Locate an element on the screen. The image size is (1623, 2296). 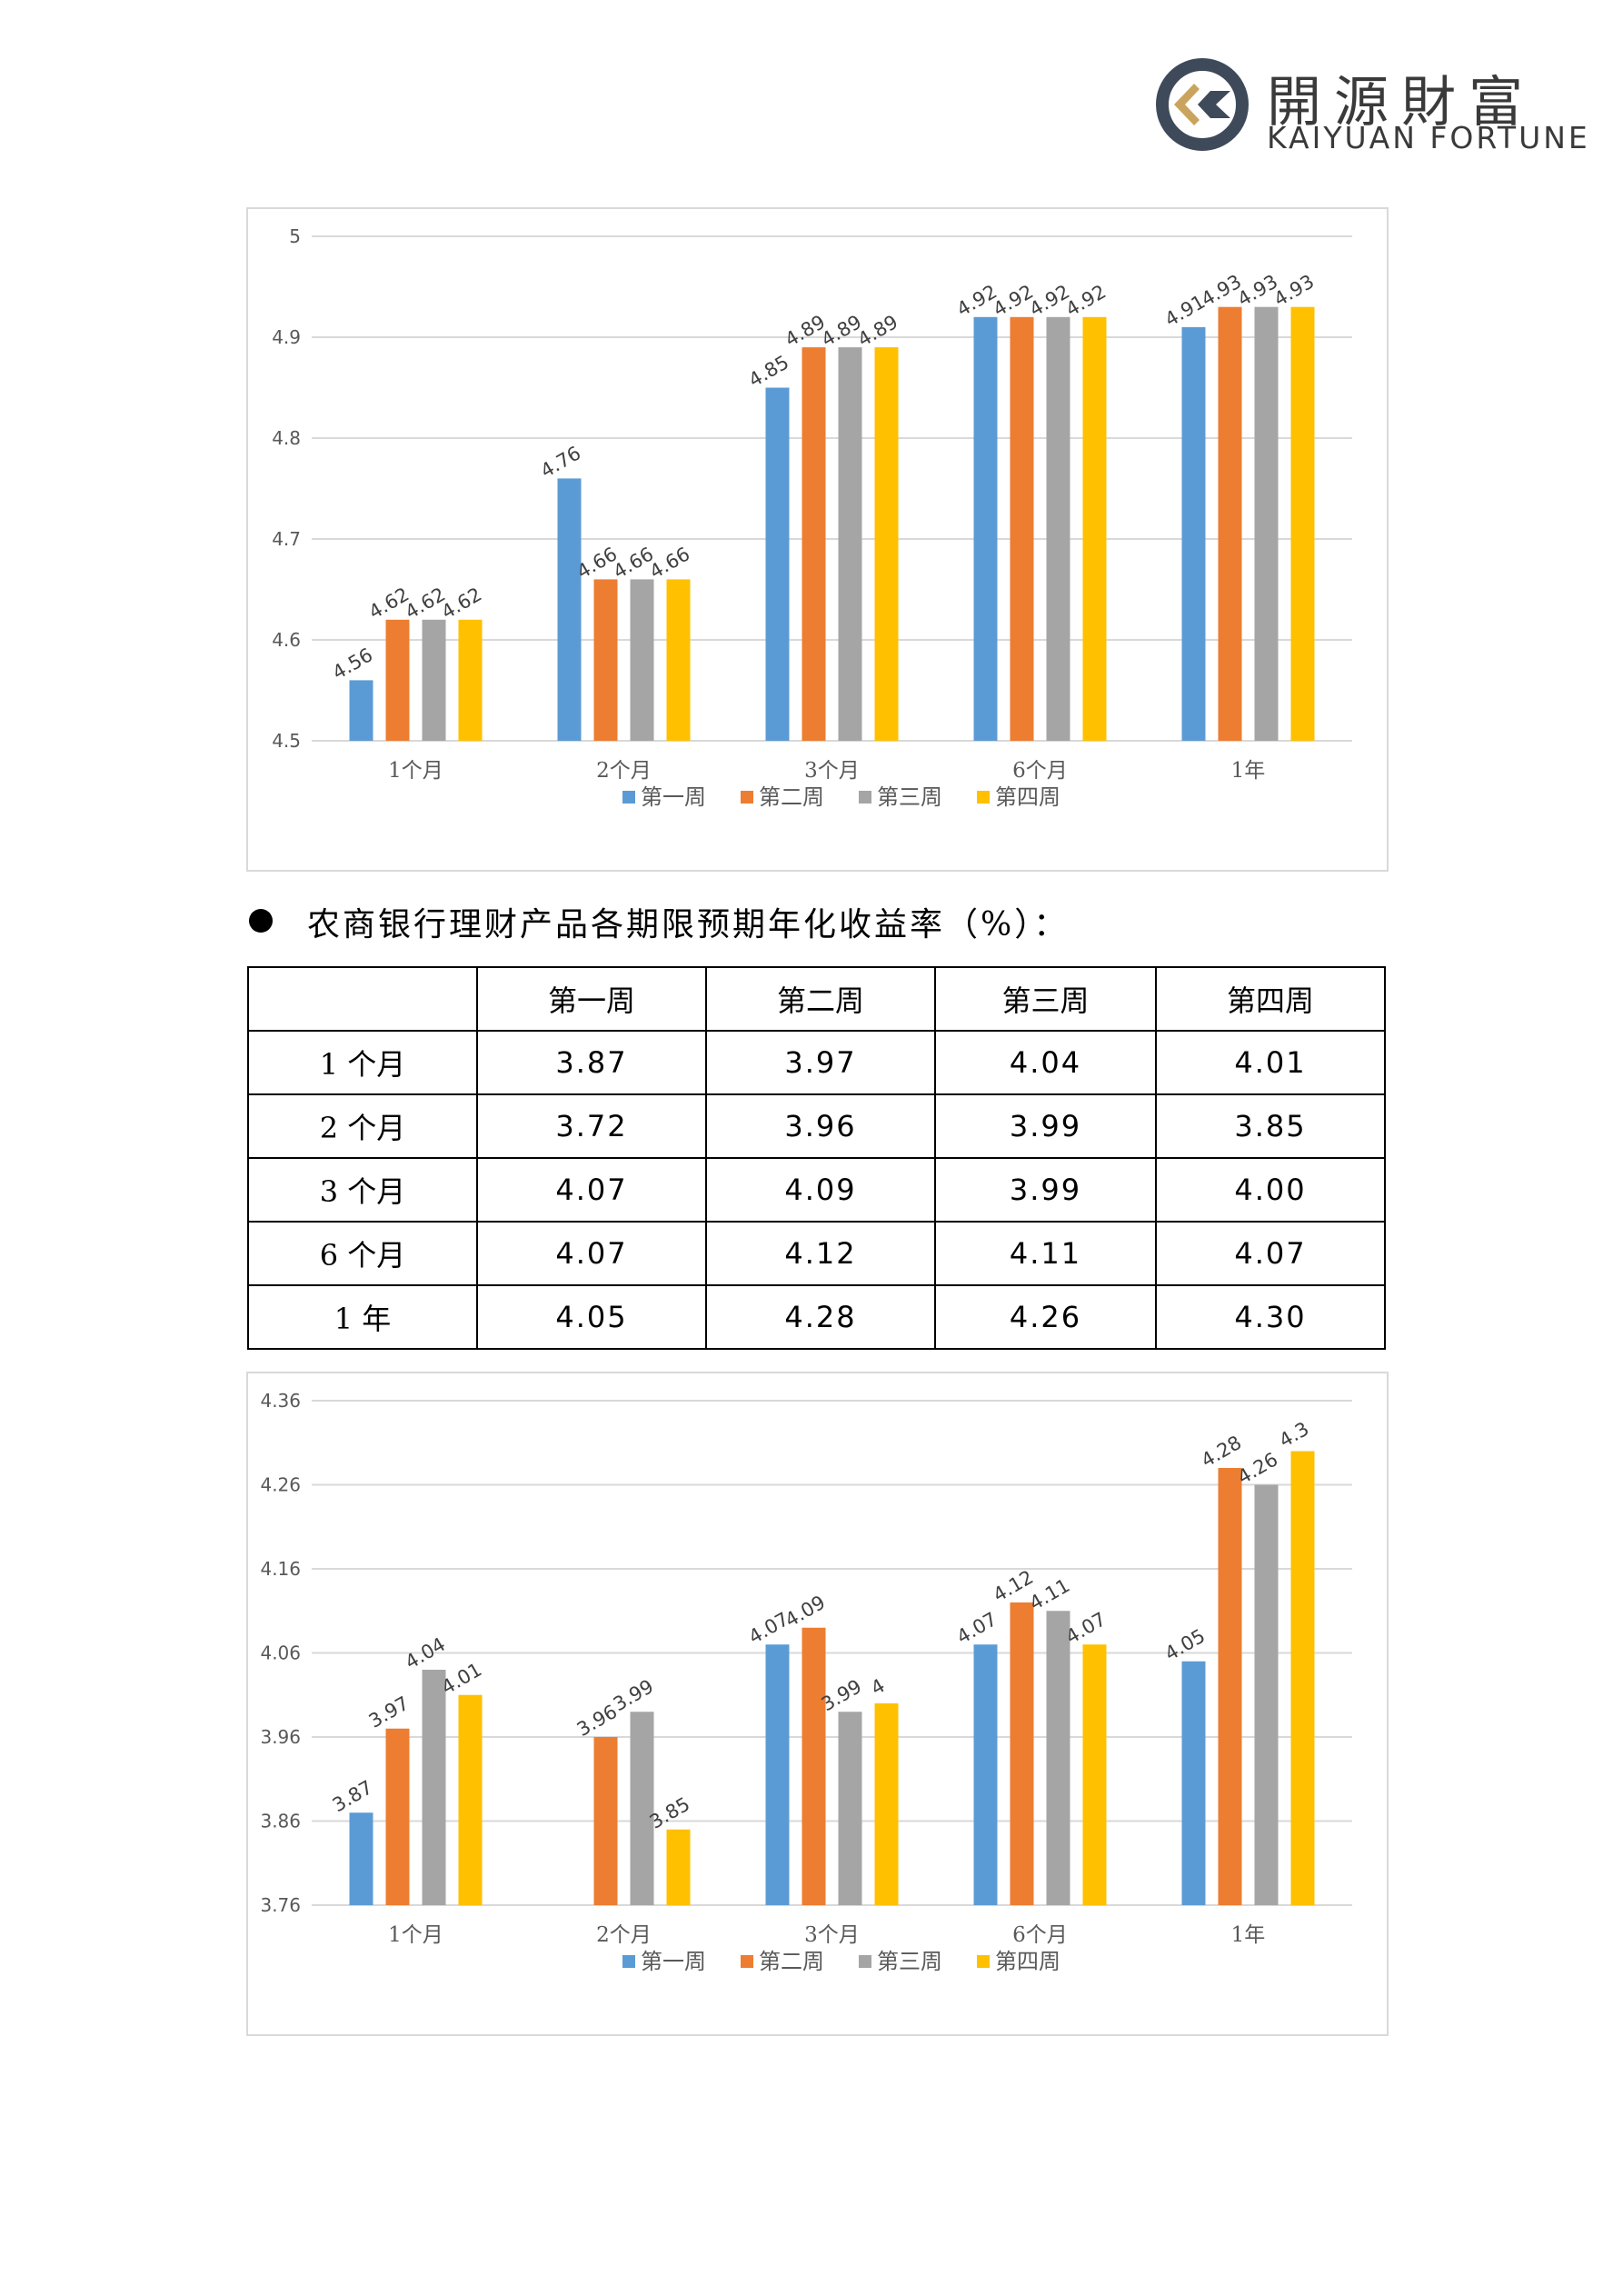
y-tick-label: 4.9 is located at coordinates (286, 337).